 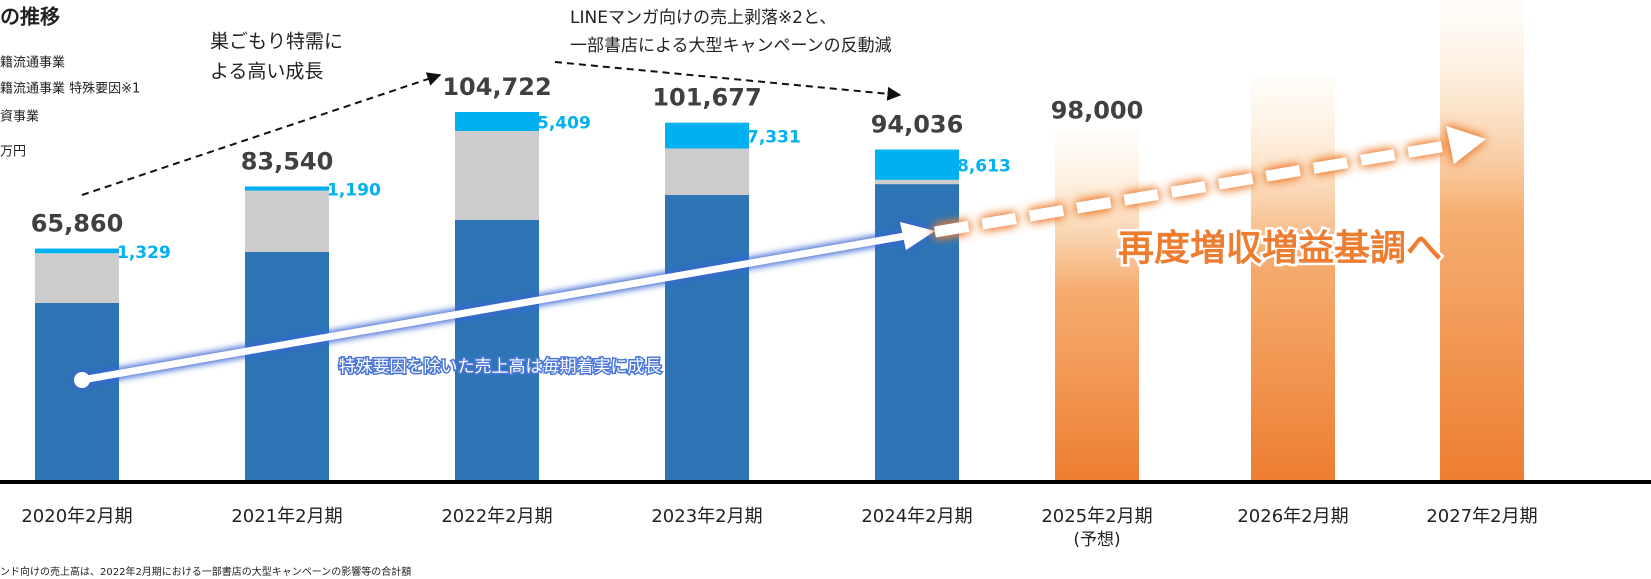 What do you see at coordinates (144, 253) in the screenshot?
I see `value-label: 1,329` at bounding box center [144, 253].